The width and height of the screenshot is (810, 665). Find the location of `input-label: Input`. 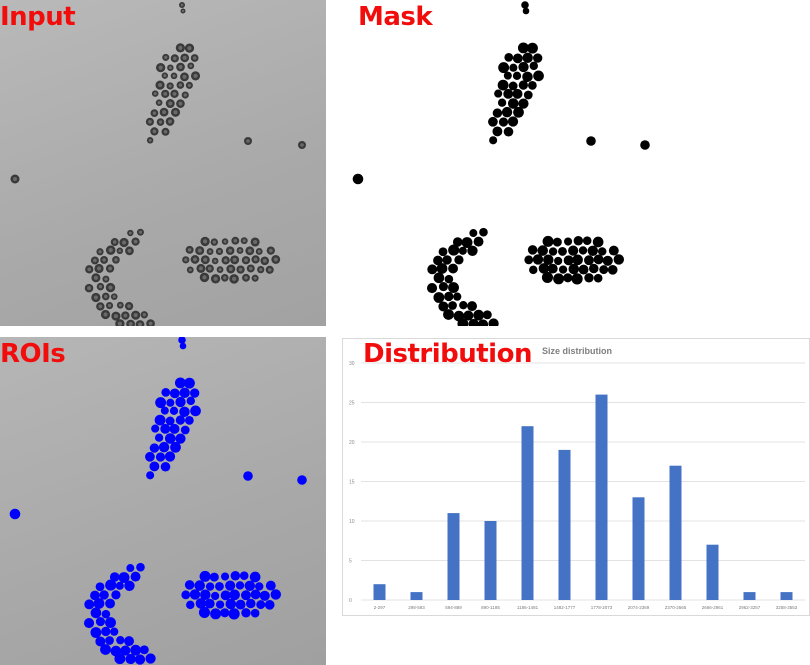

input-label: Input is located at coordinates (38, 17).